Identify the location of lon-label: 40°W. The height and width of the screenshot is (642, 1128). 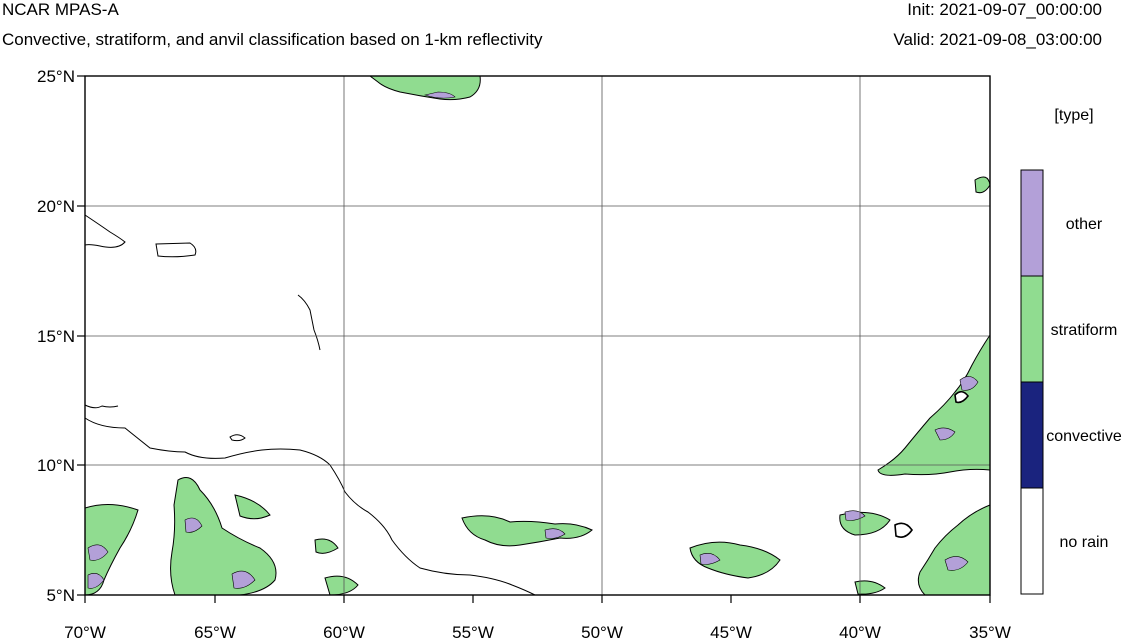
(860, 632).